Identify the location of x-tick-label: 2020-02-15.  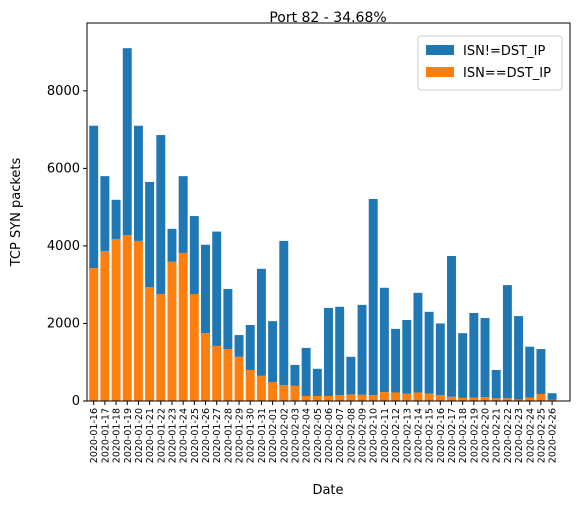
(430, 435).